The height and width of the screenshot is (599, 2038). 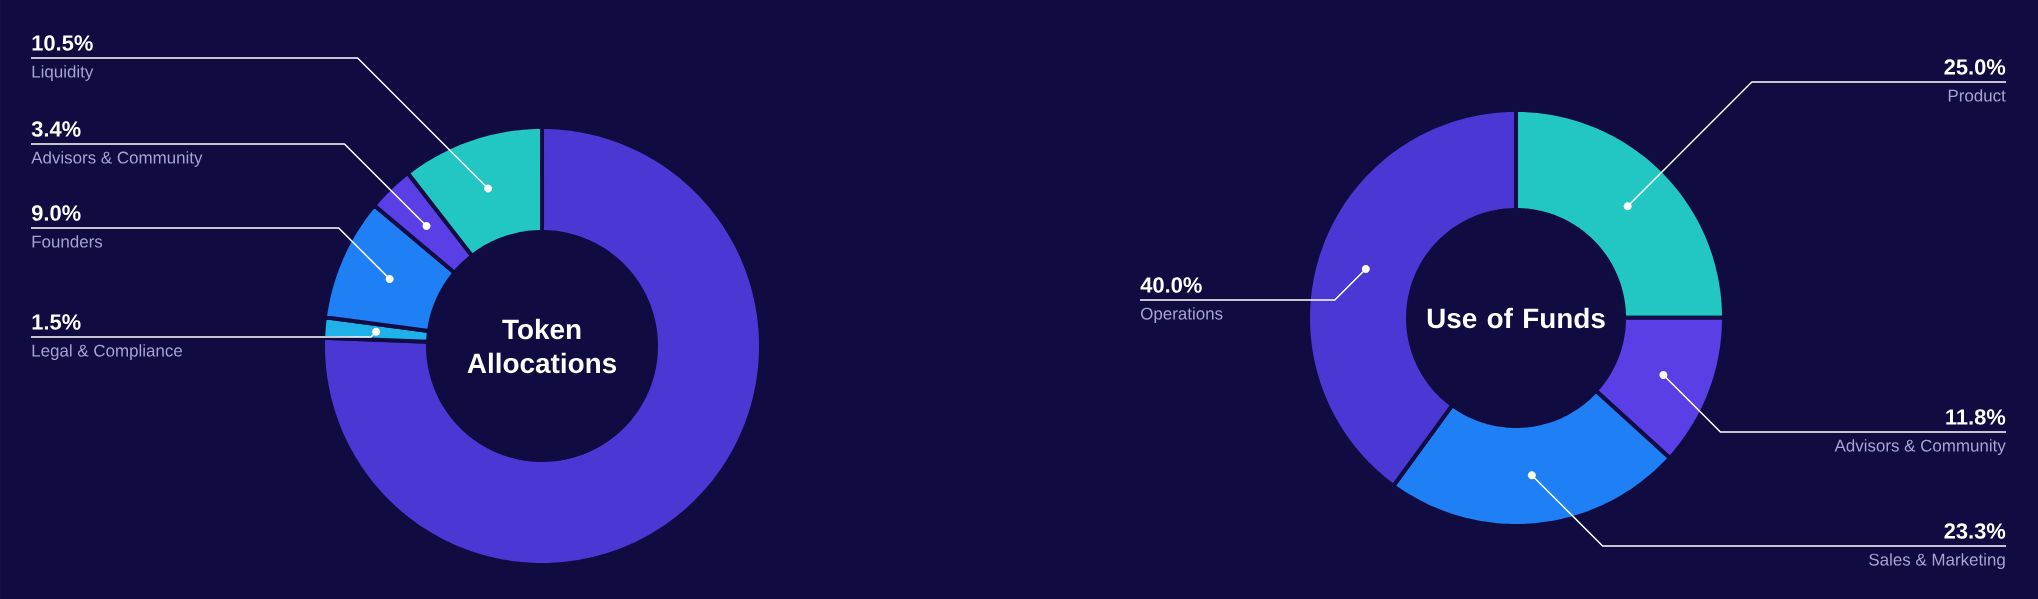 What do you see at coordinates (542, 346) in the screenshot?
I see `text: Token Allocations` at bounding box center [542, 346].